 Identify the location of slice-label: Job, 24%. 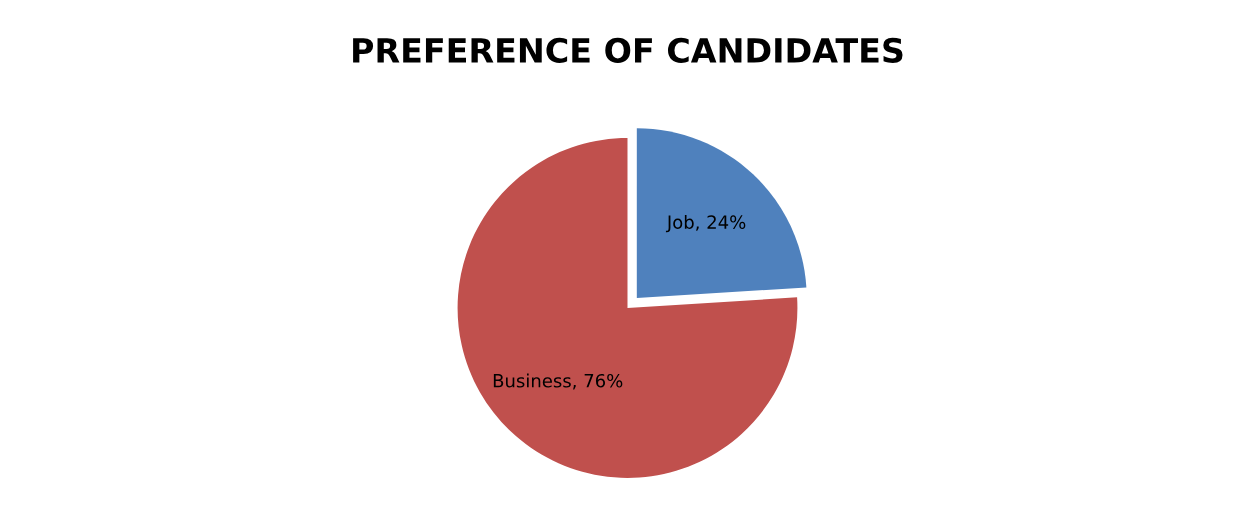
(705, 224).